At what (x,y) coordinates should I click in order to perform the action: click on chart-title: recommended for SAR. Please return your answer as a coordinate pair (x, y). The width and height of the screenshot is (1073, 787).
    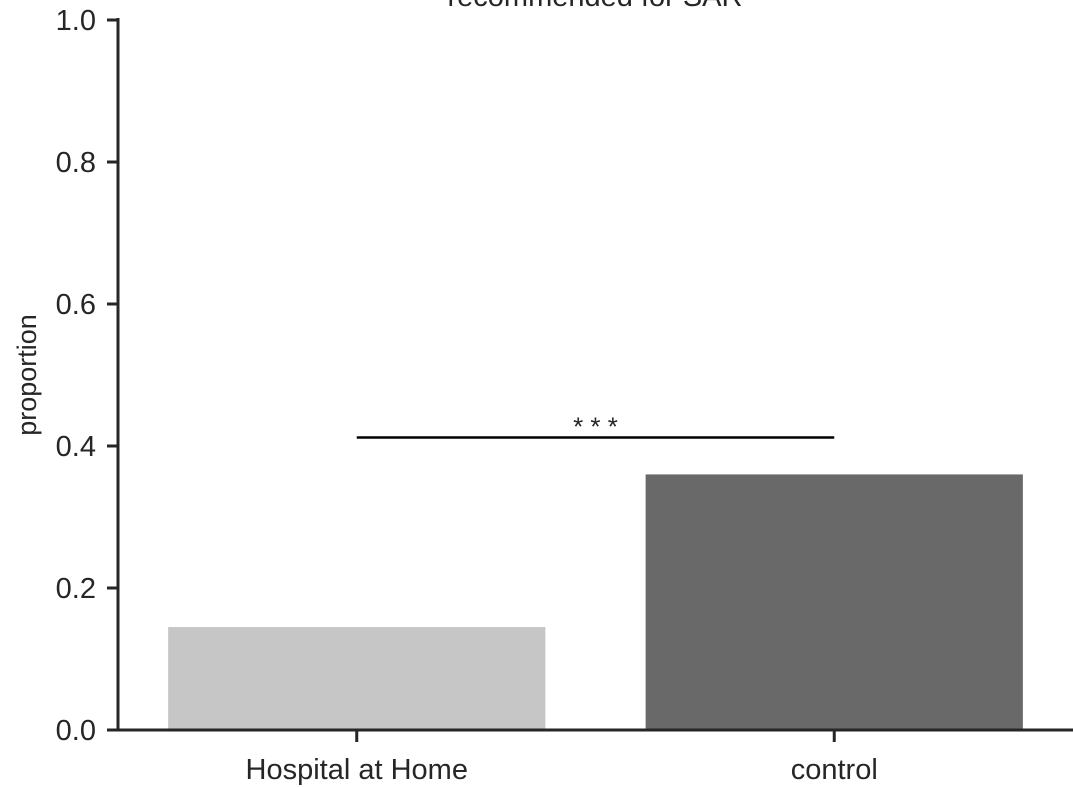
    Looking at the image, I should click on (595, 6).